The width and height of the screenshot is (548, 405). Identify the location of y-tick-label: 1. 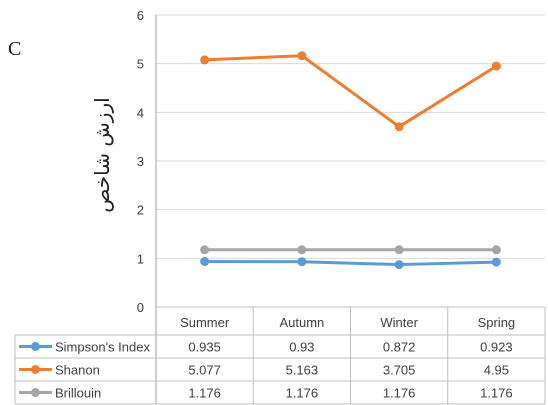
(140, 258).